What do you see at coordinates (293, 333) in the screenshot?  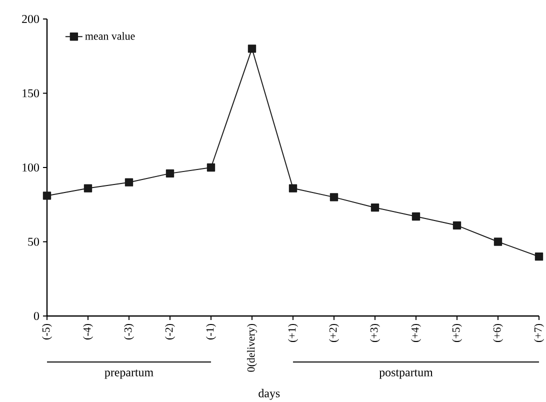 I see `x-tick-label: (+1)` at bounding box center [293, 333].